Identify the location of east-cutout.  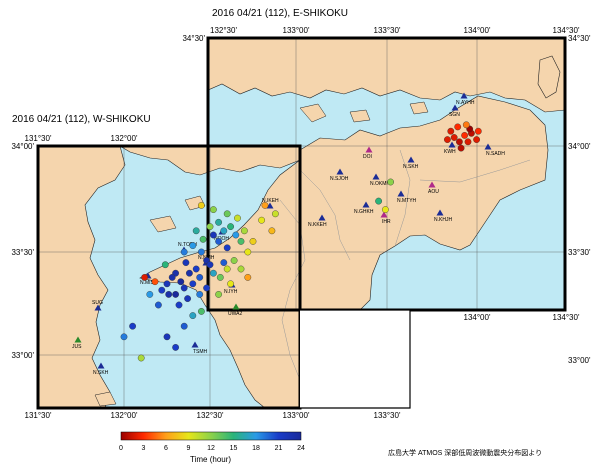
(355, 359).